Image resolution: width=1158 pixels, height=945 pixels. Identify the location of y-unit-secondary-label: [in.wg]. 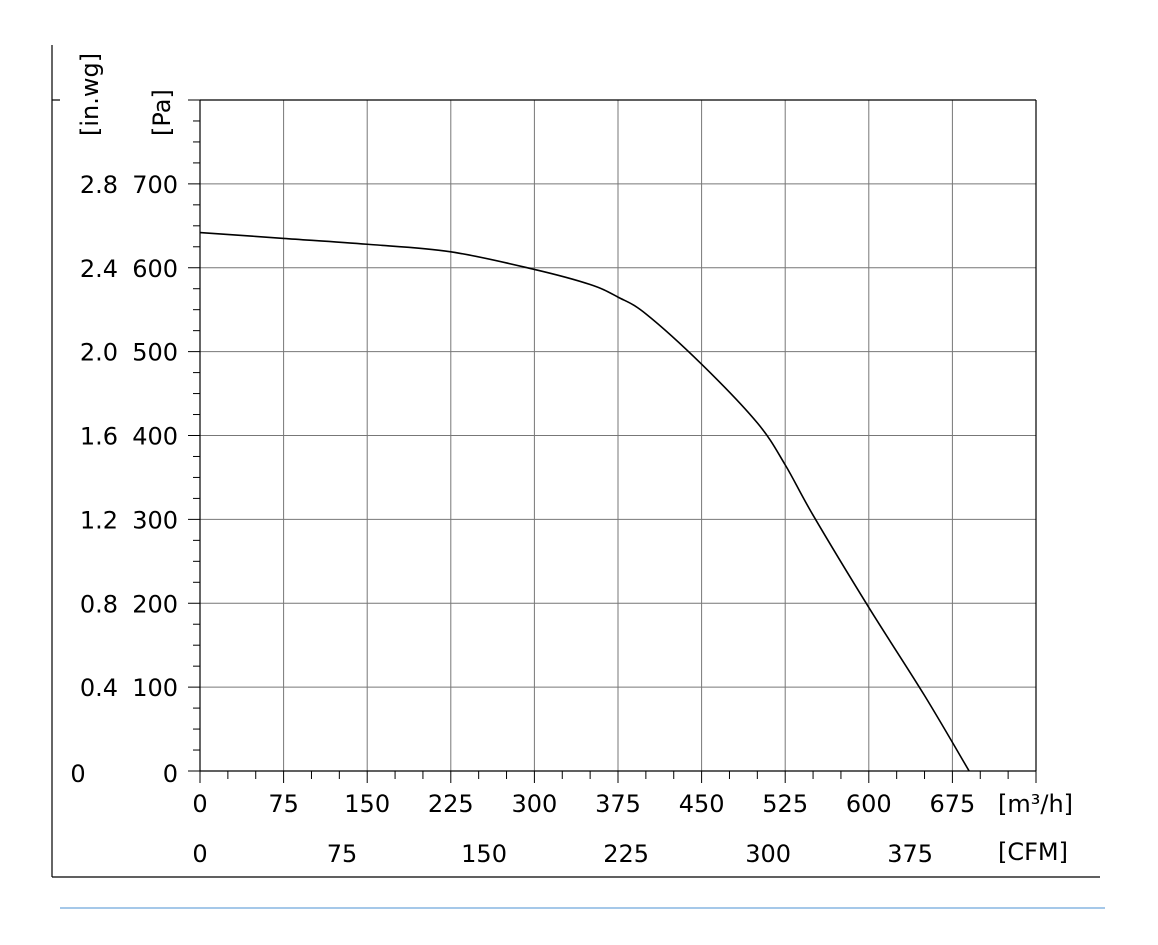
(90, 94).